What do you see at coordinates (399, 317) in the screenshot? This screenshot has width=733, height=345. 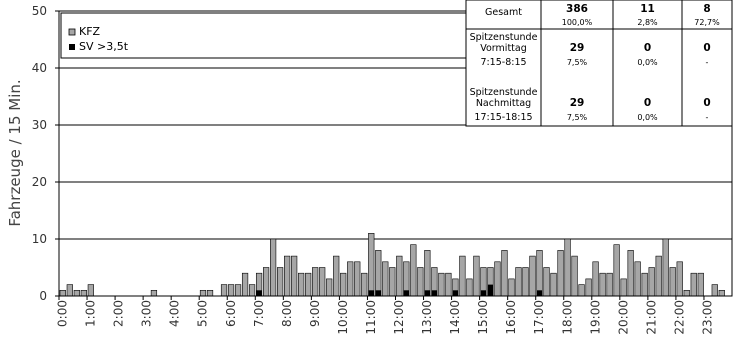 I see `x-tick-label: 12:00` at bounding box center [399, 317].